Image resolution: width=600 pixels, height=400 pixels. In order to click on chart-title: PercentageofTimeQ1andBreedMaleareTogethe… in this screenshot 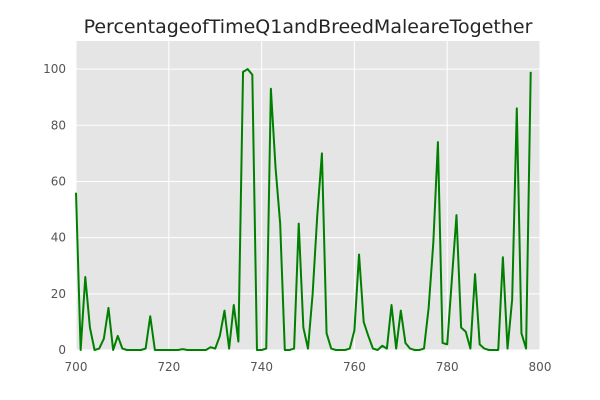, I will do `click(308, 27)`.